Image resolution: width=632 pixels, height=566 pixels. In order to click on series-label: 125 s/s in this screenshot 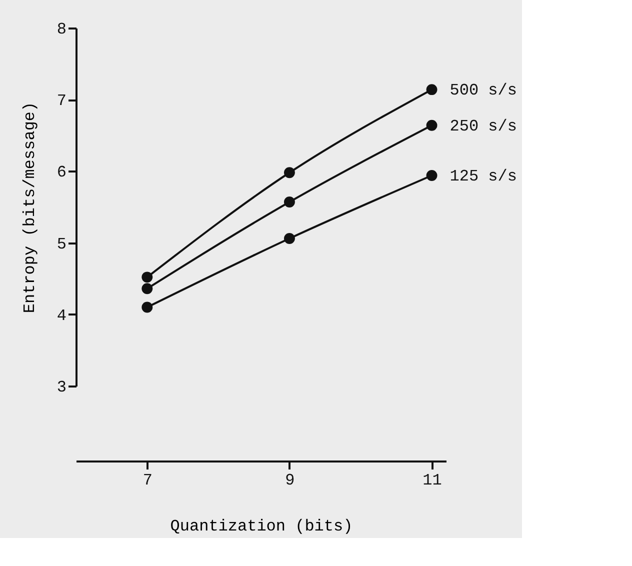, I will do `click(483, 176)`.